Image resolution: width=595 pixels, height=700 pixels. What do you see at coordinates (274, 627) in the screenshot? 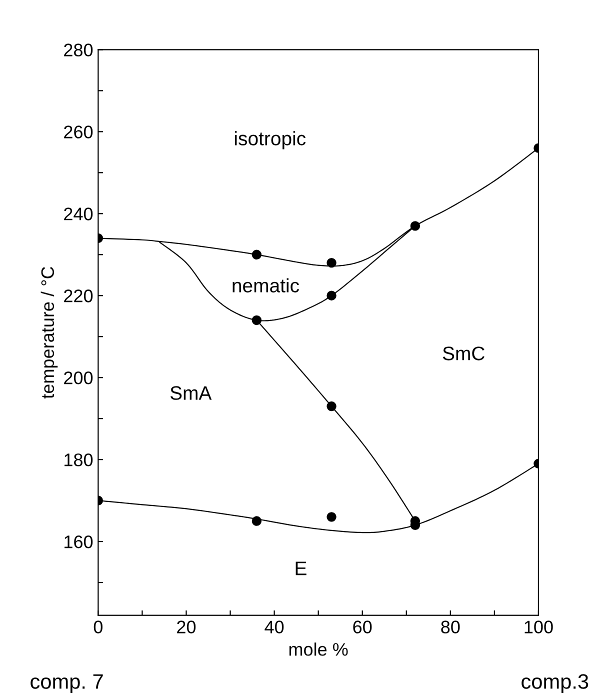
I see `x-tick-label: 40` at bounding box center [274, 627].